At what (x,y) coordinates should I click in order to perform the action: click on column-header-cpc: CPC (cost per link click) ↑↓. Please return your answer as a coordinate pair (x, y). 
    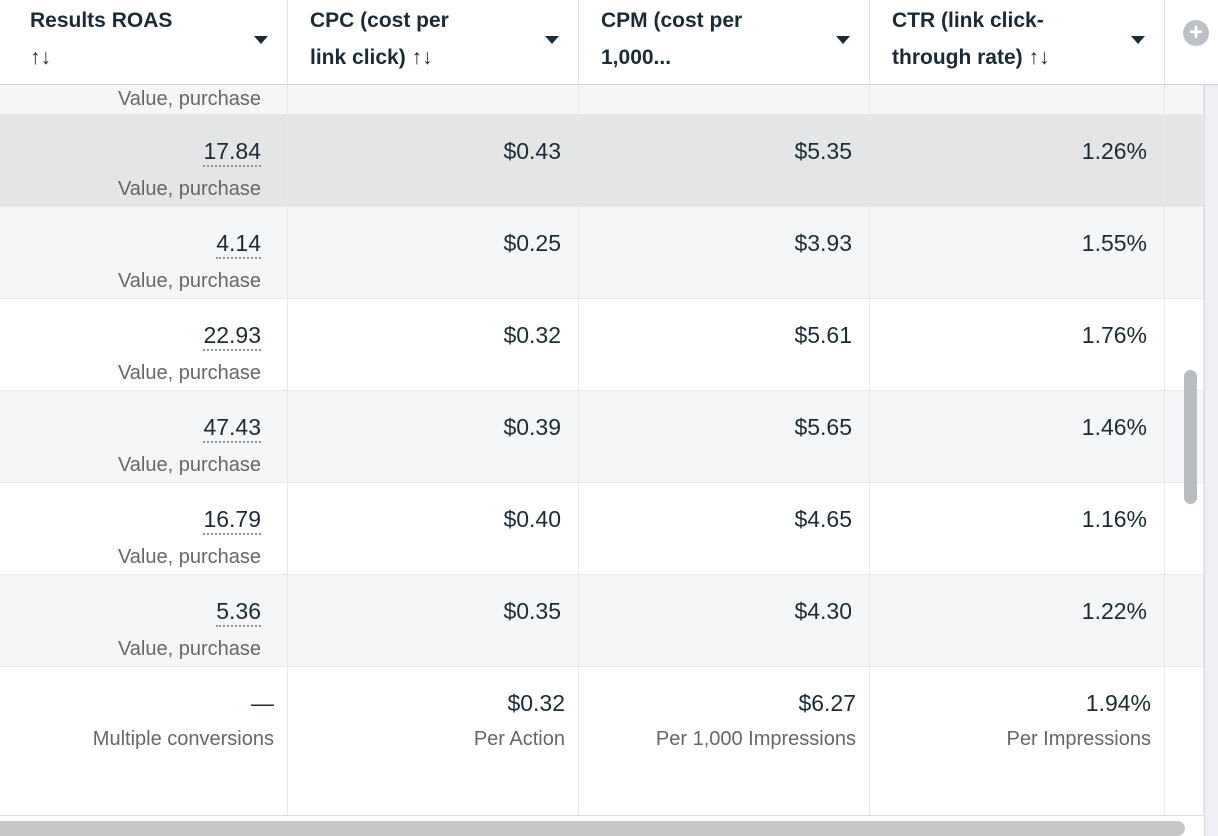
    Looking at the image, I should click on (433, 42).